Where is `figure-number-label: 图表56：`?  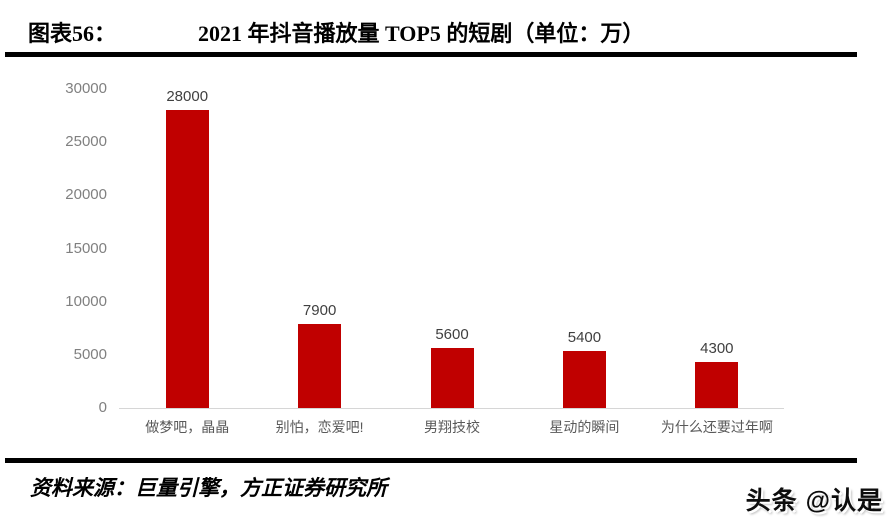
figure-number-label: 图表56： is located at coordinates (72, 33).